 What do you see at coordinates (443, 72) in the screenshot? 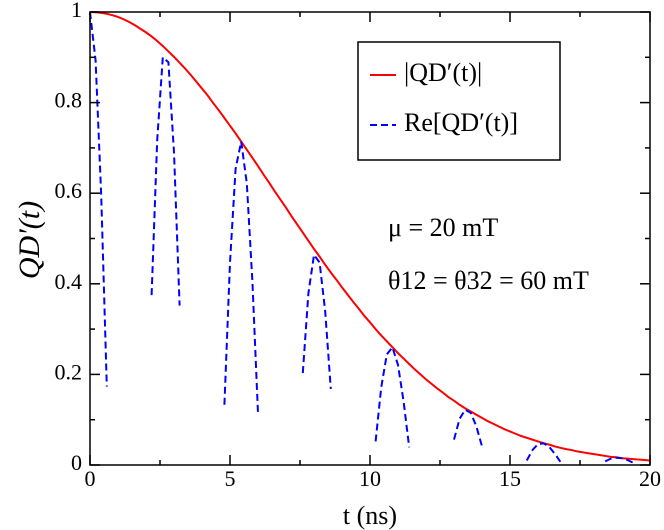
I see `legend-label: |QD′(t)|` at bounding box center [443, 72].